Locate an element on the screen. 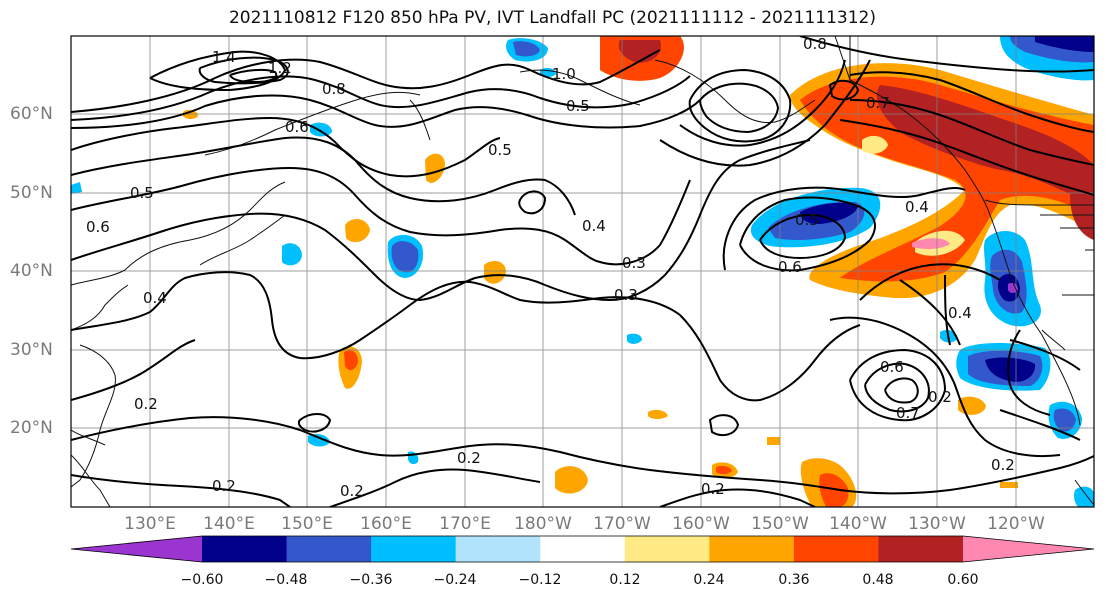 The width and height of the screenshot is (1105, 601). colorbar-tick-label: −0.24 is located at coordinates (455, 580).